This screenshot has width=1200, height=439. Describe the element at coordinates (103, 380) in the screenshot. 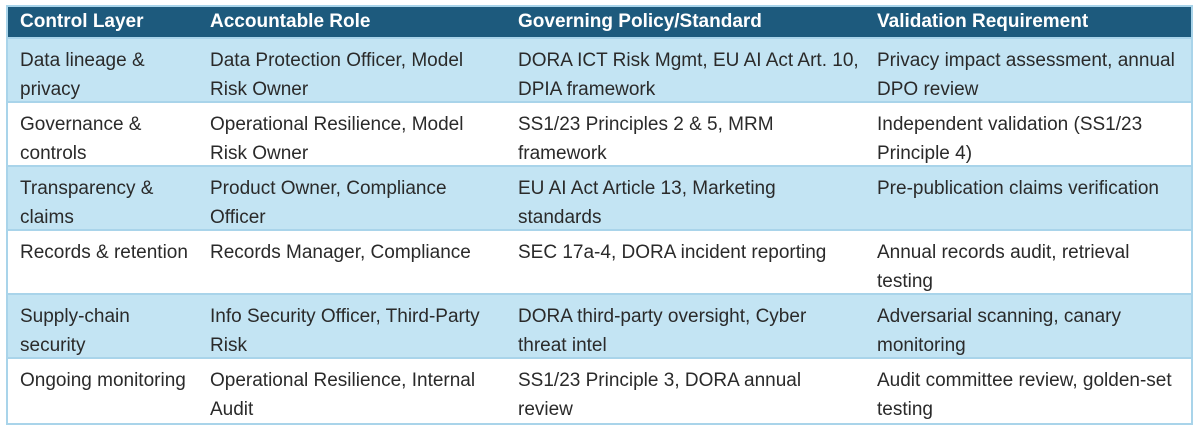

I see `cell-control-layer: Ongoing monitoring` at that location.